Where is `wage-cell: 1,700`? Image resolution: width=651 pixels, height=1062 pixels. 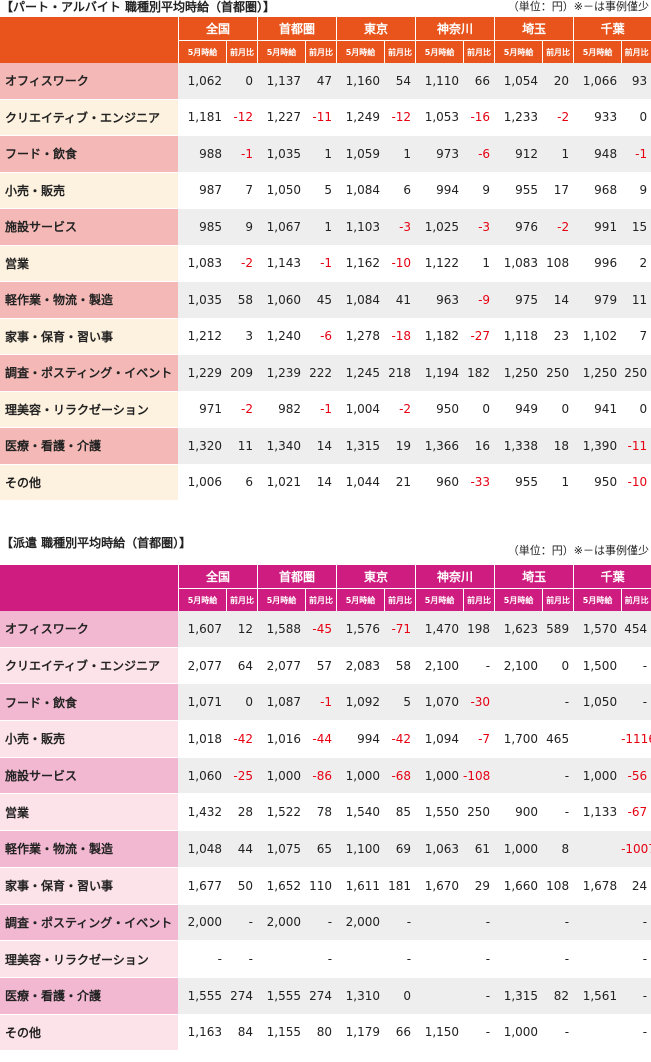 wage-cell: 1,700 is located at coordinates (518, 739).